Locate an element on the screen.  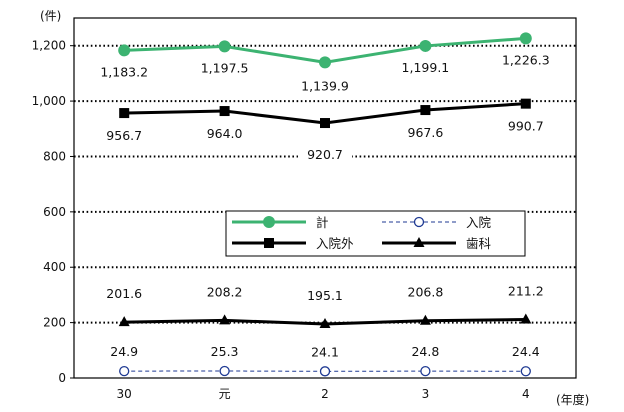
y-tick-label: 800 is located at coordinates (54, 156).